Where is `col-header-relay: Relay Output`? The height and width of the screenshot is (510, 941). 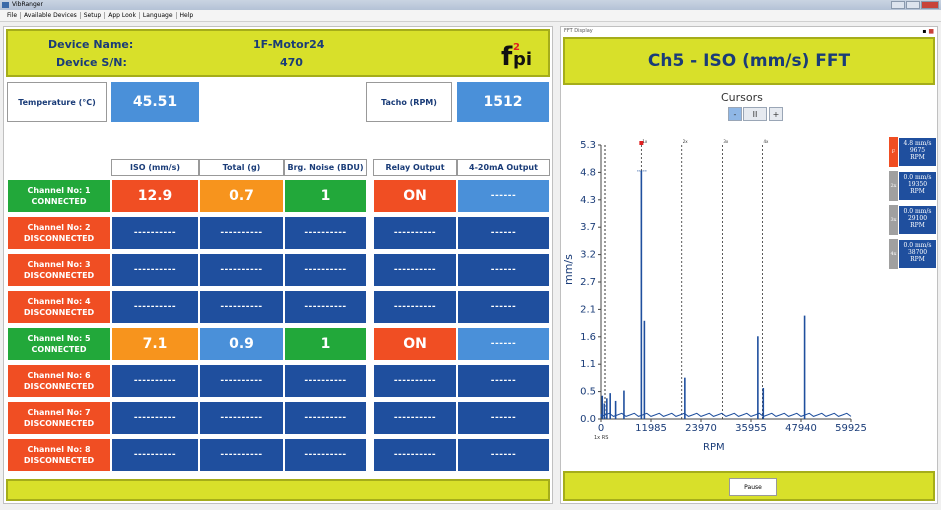
col-header-relay: Relay Output is located at coordinates (415, 167).